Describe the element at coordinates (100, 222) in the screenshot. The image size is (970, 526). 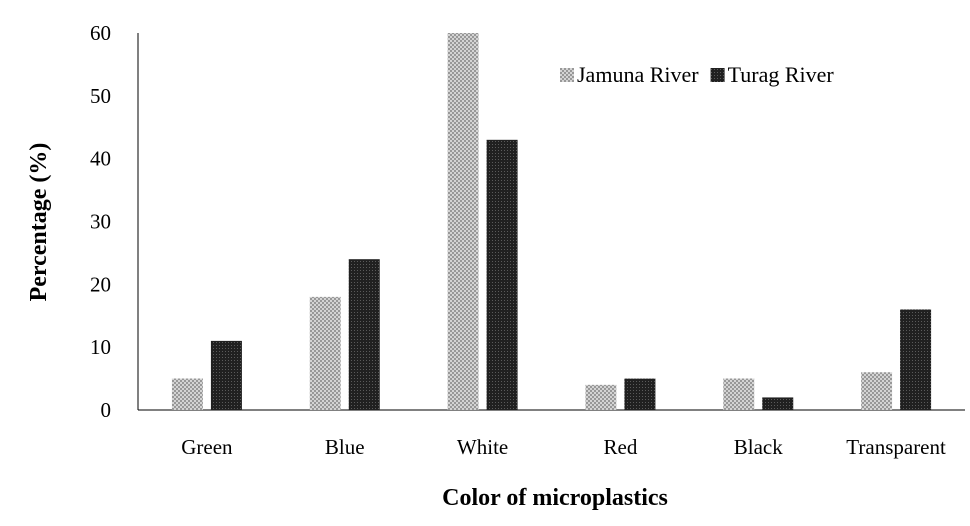
I see `y-tick-label: 30` at that location.